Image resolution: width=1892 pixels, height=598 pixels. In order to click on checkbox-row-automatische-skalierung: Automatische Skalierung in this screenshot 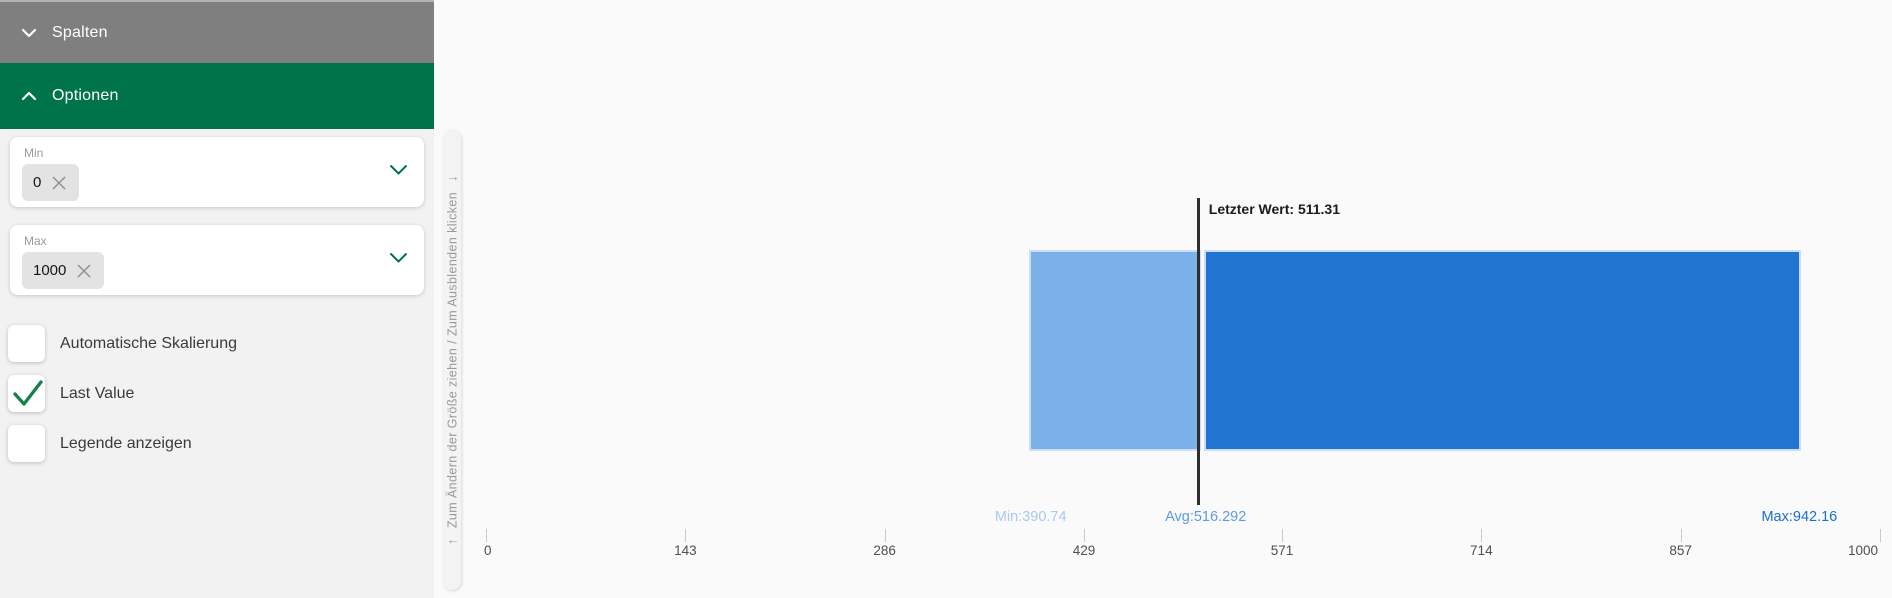, I will do `click(210, 343)`.